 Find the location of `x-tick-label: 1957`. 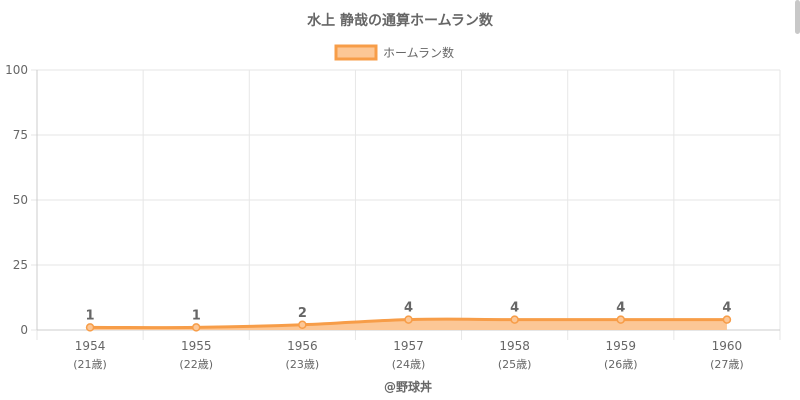

x-tick-label: 1957 is located at coordinates (408, 346).